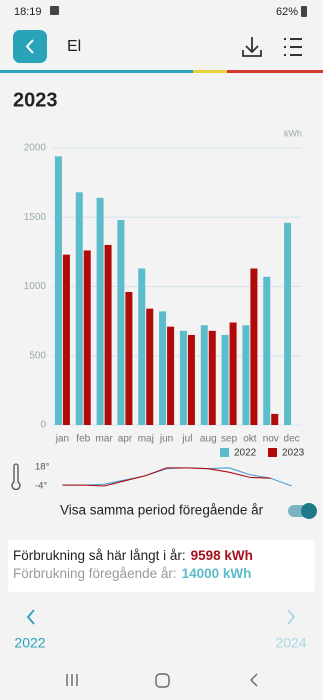 The height and width of the screenshot is (700, 323). Describe the element at coordinates (35, 148) in the screenshot. I see `y-tick-label: 2000` at that location.